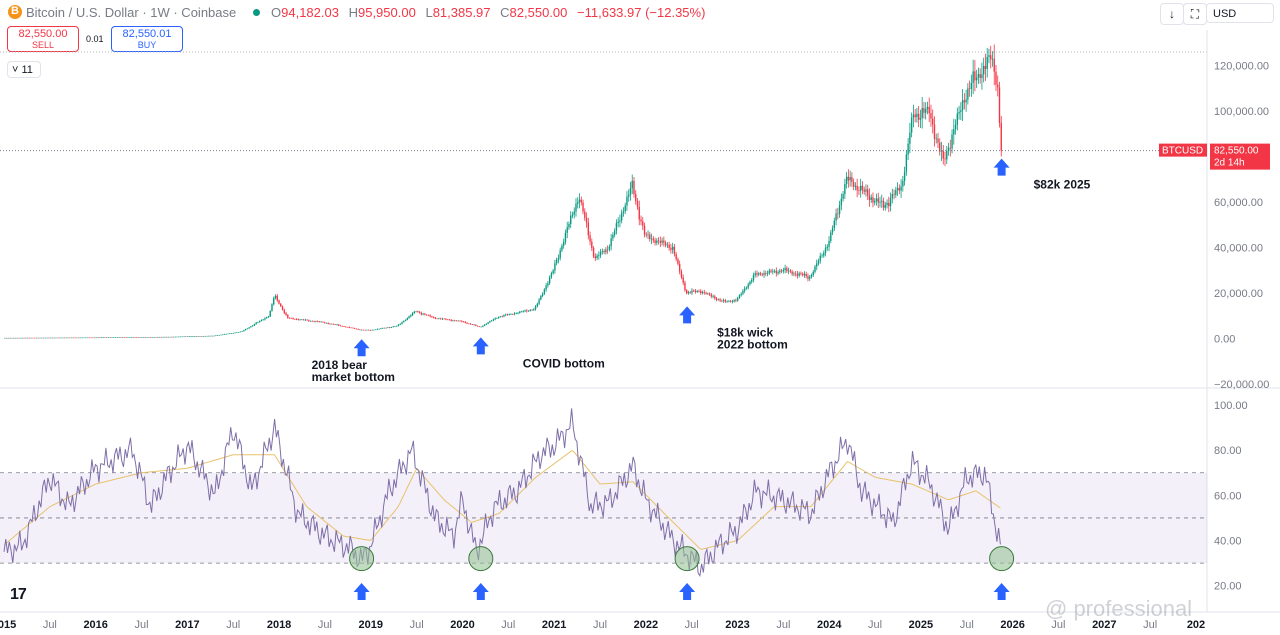  I want to click on bitcoin-icon, so click(15, 12).